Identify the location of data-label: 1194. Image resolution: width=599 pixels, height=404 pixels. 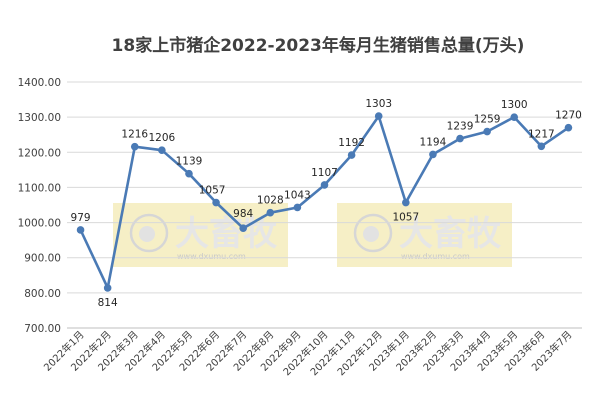
(433, 142).